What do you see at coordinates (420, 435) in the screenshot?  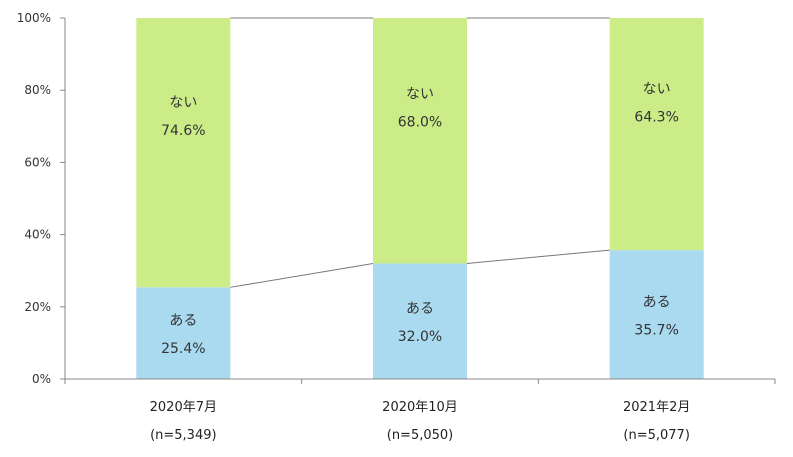 I see `x-category-sample-size: (n=5,050)` at bounding box center [420, 435].